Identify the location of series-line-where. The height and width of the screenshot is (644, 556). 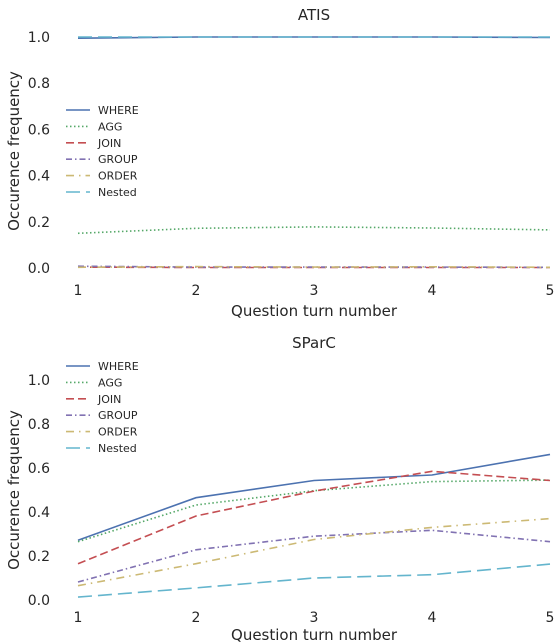
(314, 497).